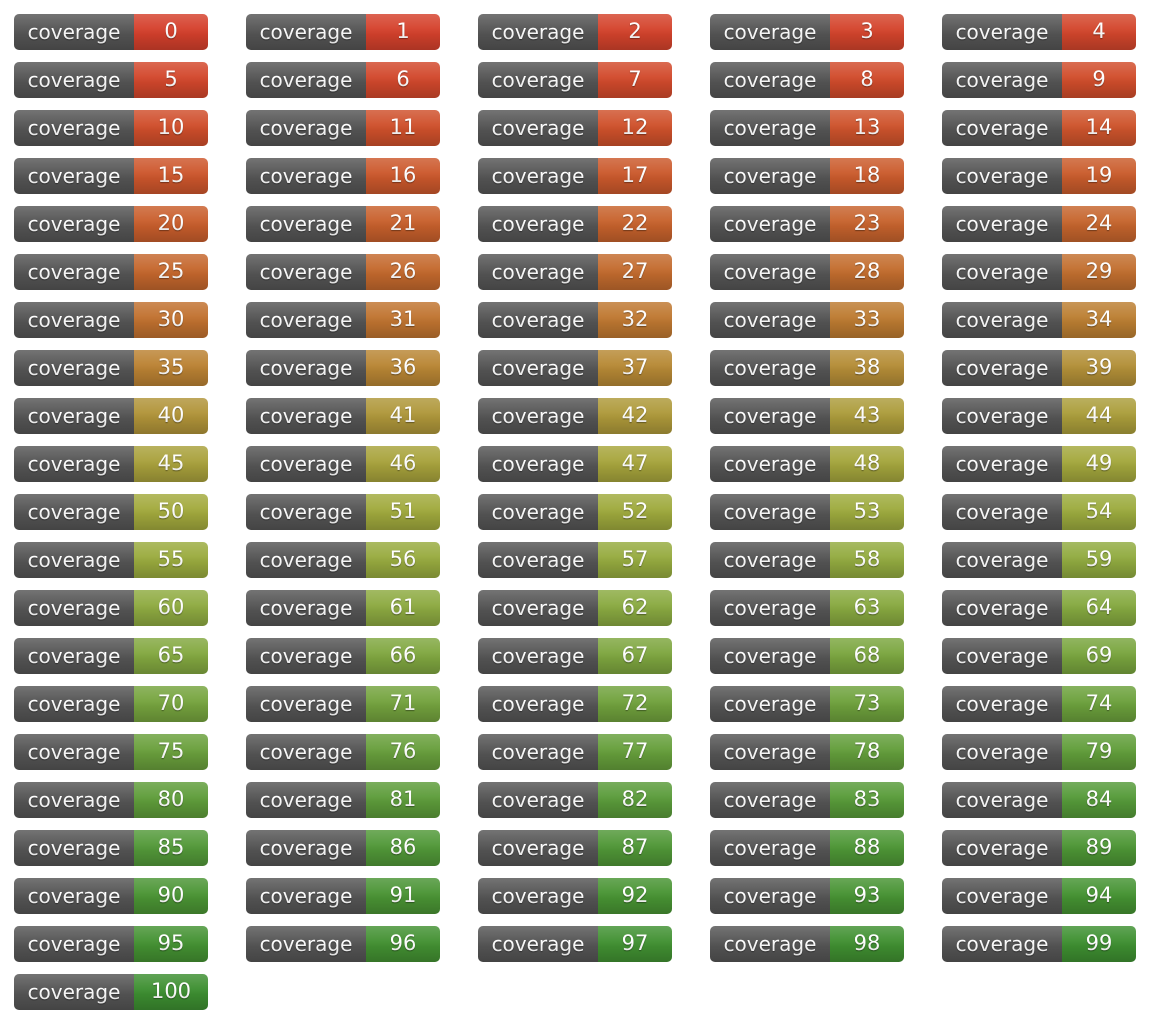 This screenshot has width=1160, height=1024. I want to click on badge-value: 92, so click(635, 896).